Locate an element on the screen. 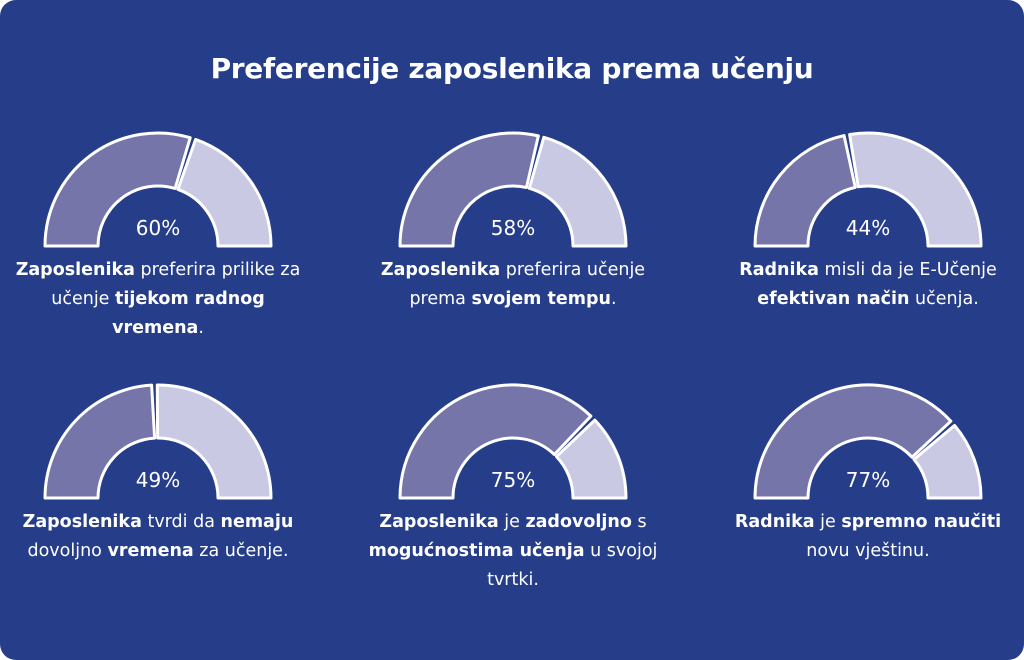 The width and height of the screenshot is (1024, 660). gauge-percentage-label: 58% is located at coordinates (513, 228).